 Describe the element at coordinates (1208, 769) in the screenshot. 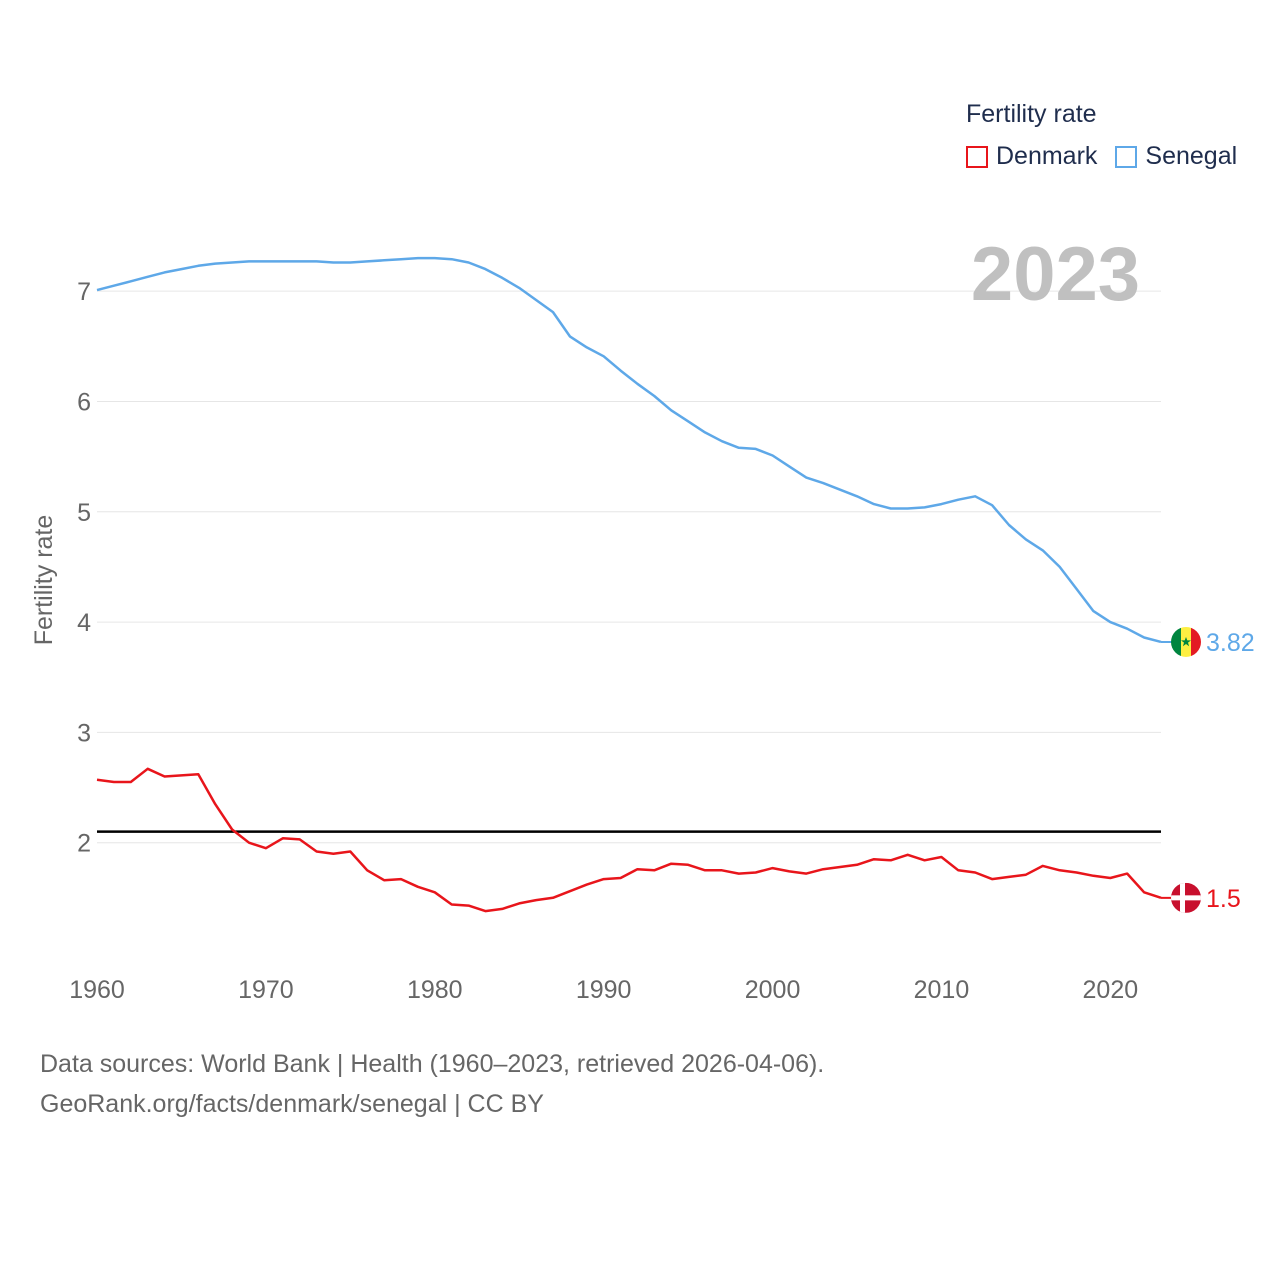

I see `end-markers: 1.5 3.82` at that location.